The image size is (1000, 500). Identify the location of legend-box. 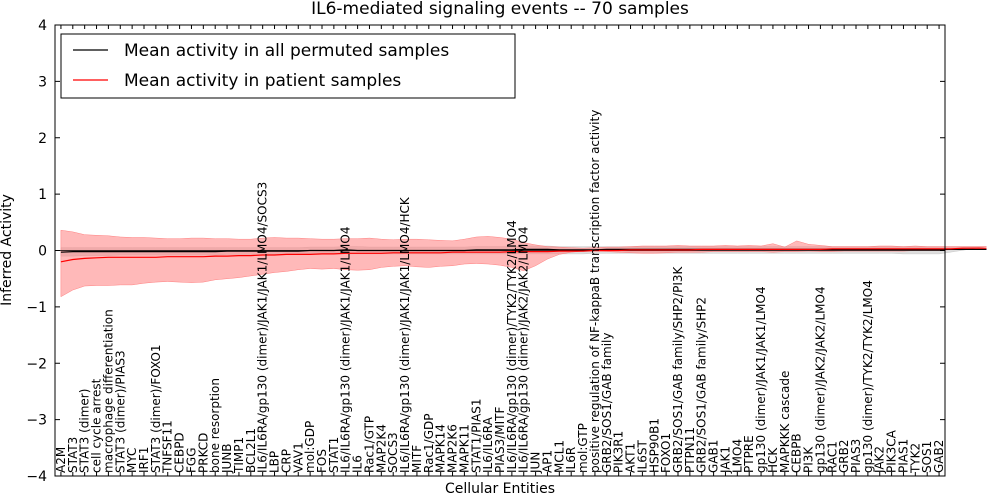
(288, 66).